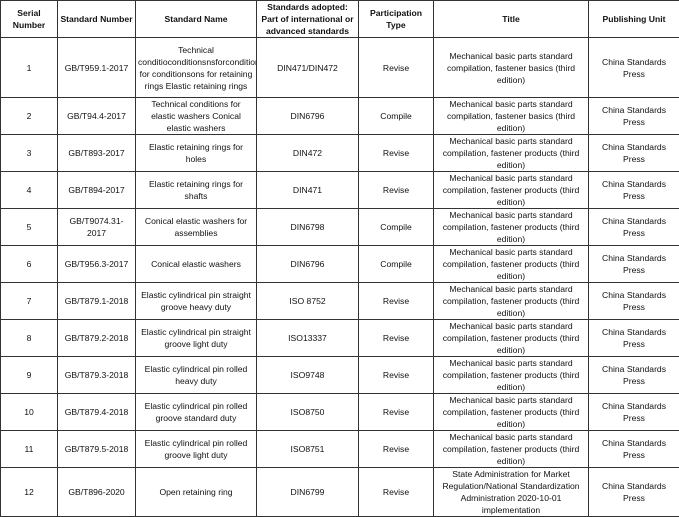  I want to click on cell-serial-number: 12, so click(29, 492).